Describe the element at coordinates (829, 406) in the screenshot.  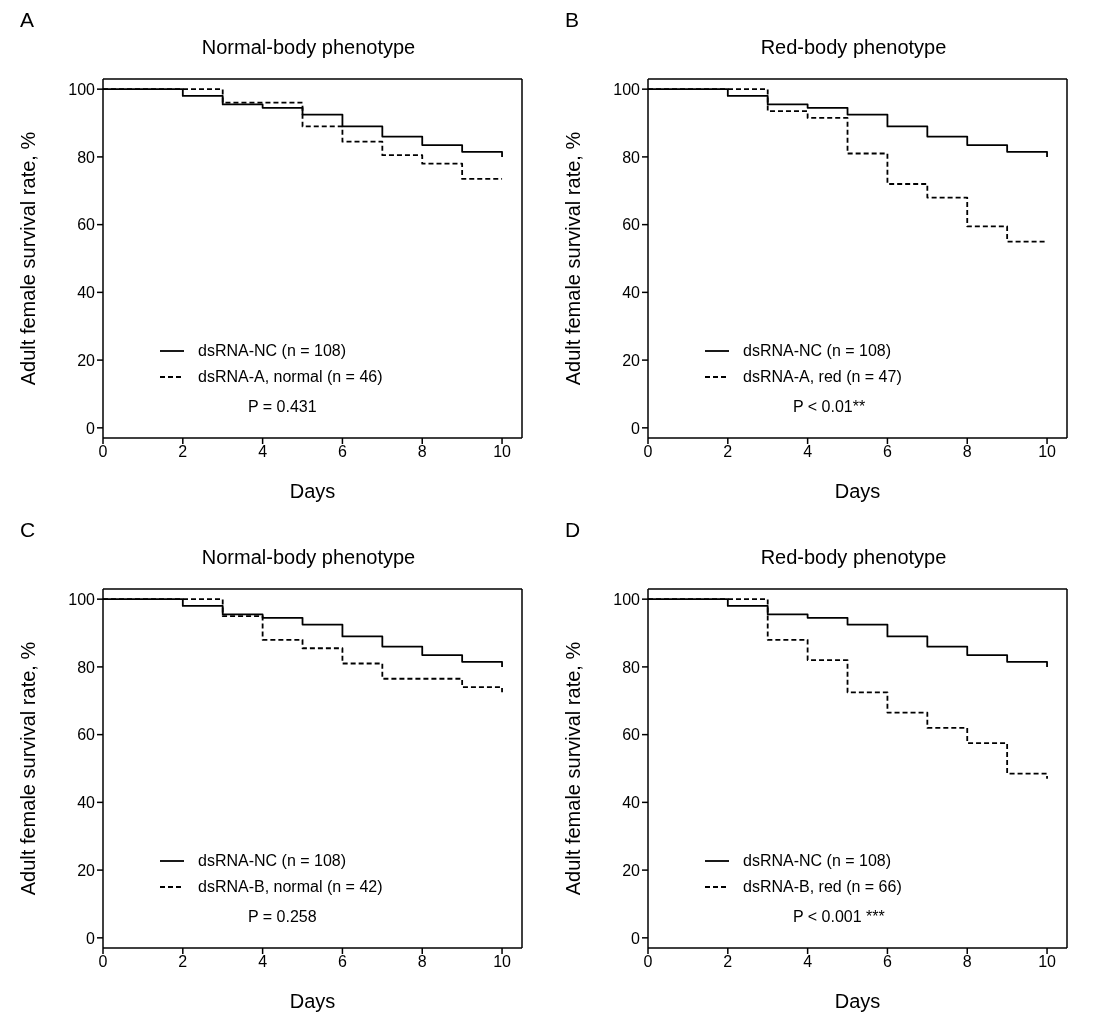
I see `annotation: P < 0.01**` at that location.